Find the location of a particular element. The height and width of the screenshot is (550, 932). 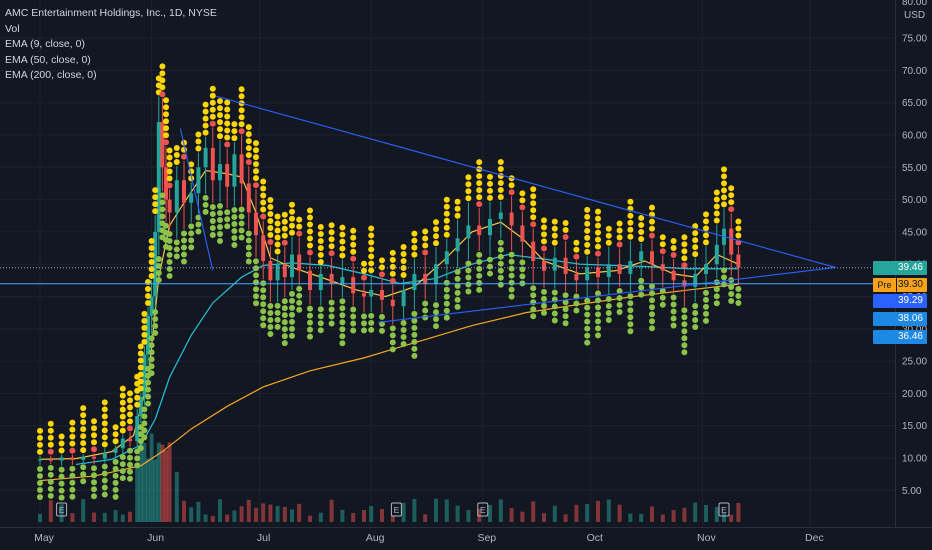

price-tick-label: 45.00 is located at coordinates (914, 232).